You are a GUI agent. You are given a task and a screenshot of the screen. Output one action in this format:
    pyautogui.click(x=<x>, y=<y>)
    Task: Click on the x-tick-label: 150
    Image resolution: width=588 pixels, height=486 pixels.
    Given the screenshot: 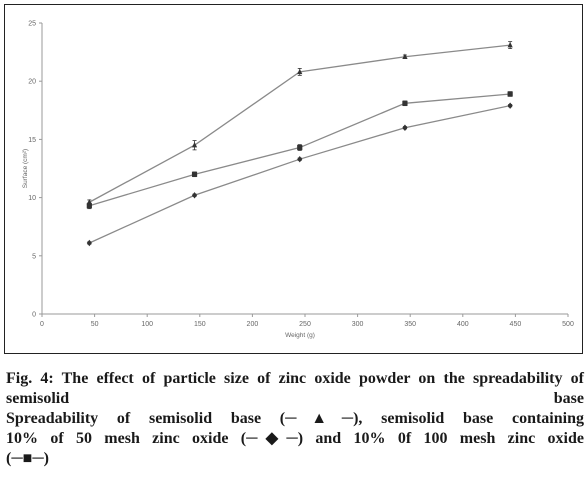 What is the action you would take?
    pyautogui.click(x=200, y=324)
    